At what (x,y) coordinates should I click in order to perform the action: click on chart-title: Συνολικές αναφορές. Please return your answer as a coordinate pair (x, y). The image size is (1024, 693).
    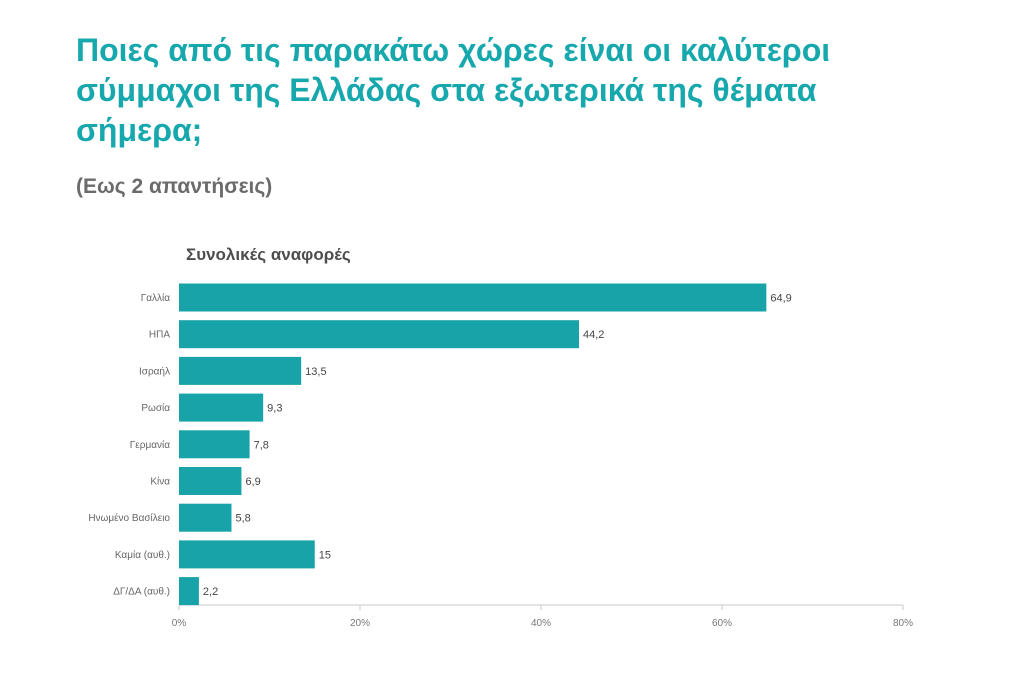
    Looking at the image, I should click on (268, 254).